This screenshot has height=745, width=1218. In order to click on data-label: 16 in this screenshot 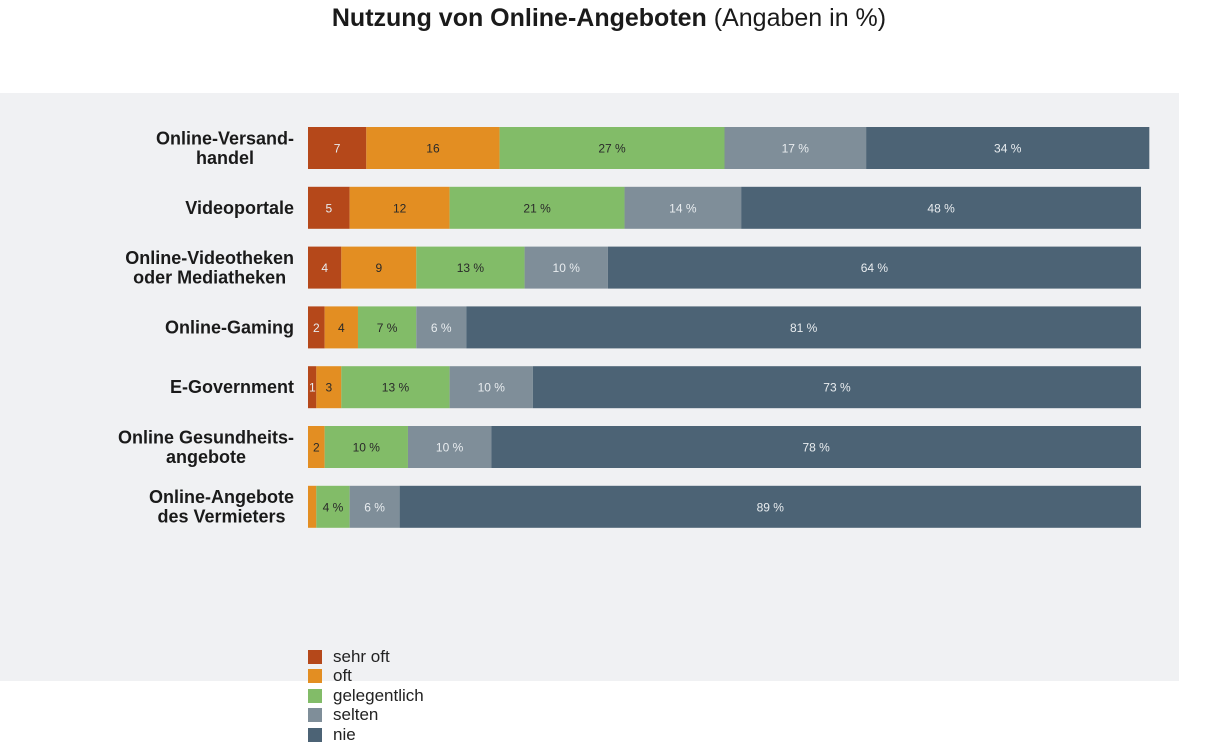, I will do `click(433, 149)`.